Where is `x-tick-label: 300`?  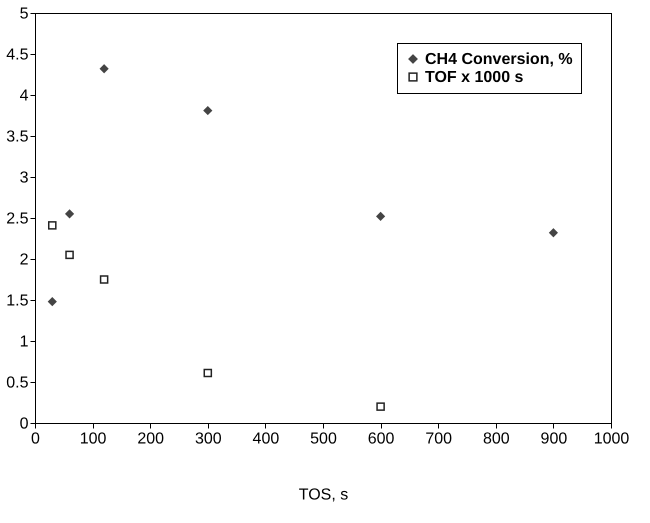 x-tick-label: 300 is located at coordinates (208, 439).